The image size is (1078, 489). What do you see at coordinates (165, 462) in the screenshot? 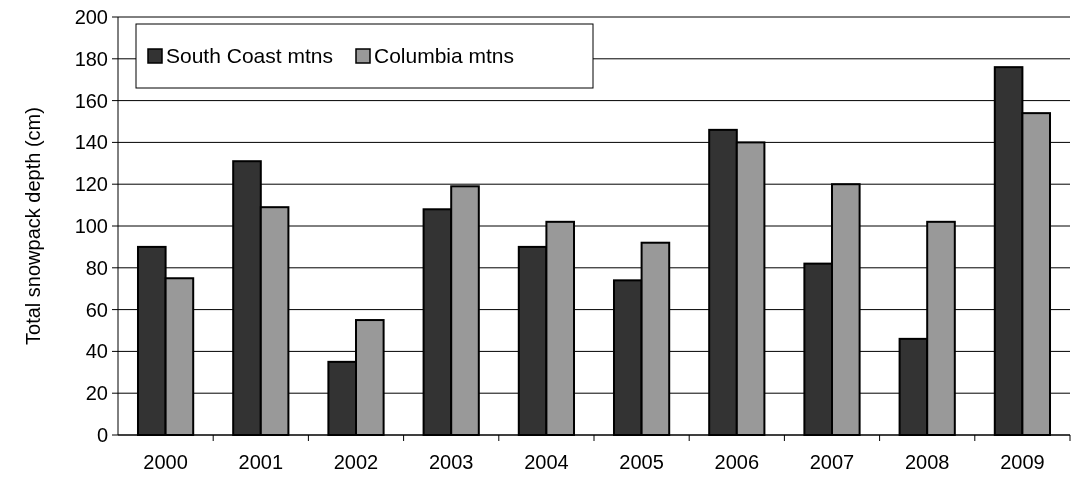
I see `x-tick-label: 2000` at bounding box center [165, 462].